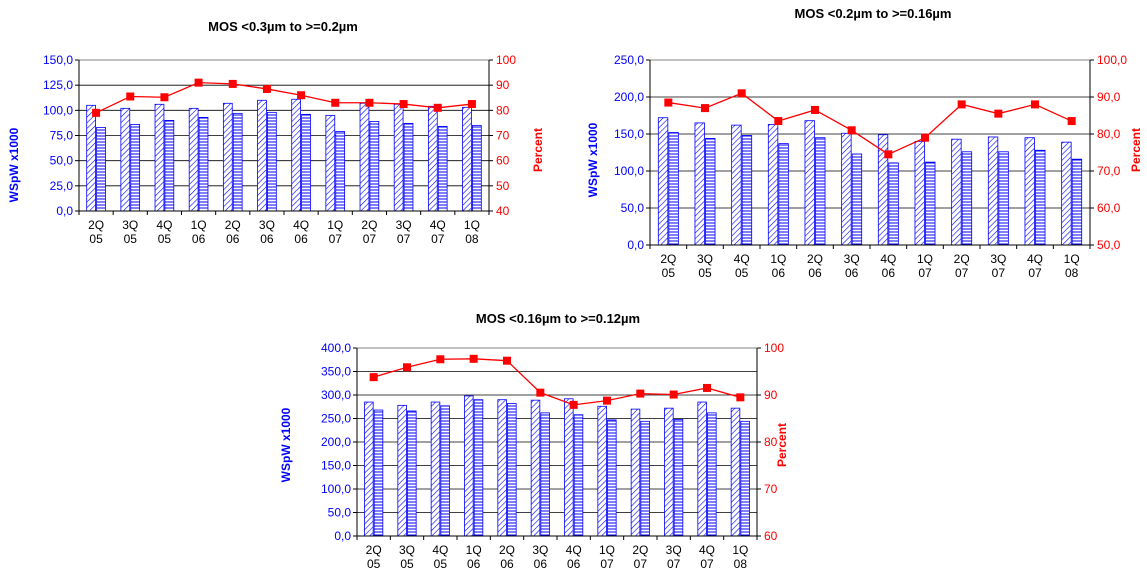  I want to click on y-tick-label: 0,0, so click(635, 245).